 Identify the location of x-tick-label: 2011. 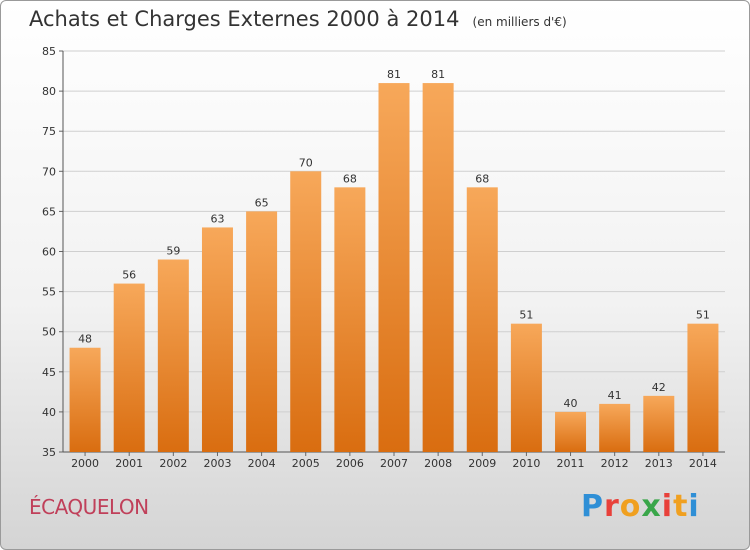
(571, 463).